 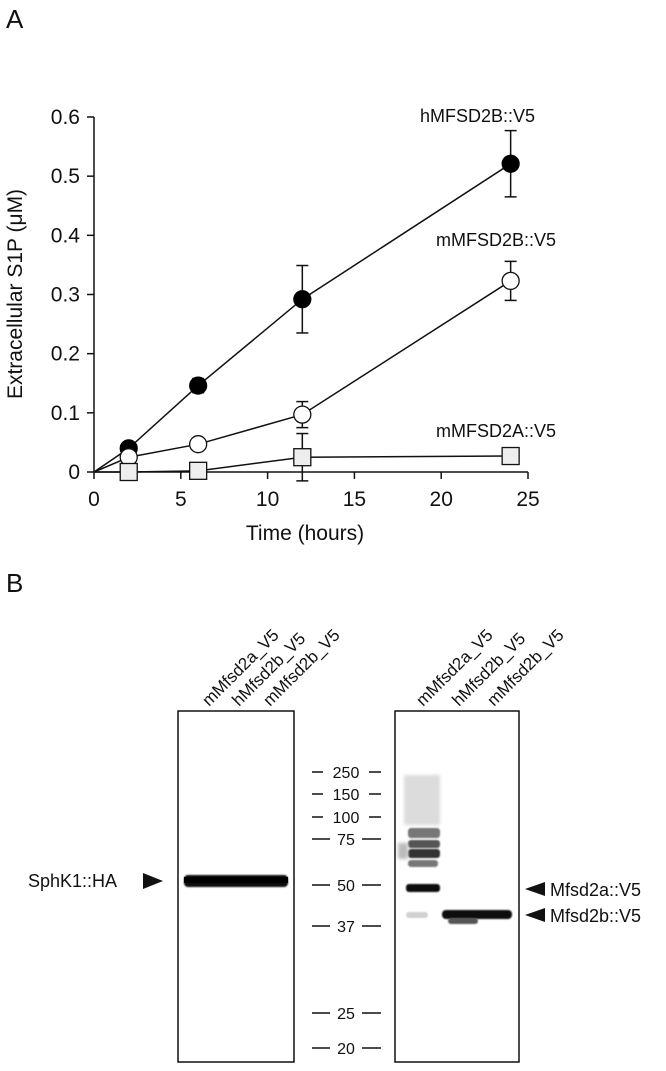 What do you see at coordinates (66, 235) in the screenshot?
I see `y-tick-label: 0.4` at bounding box center [66, 235].